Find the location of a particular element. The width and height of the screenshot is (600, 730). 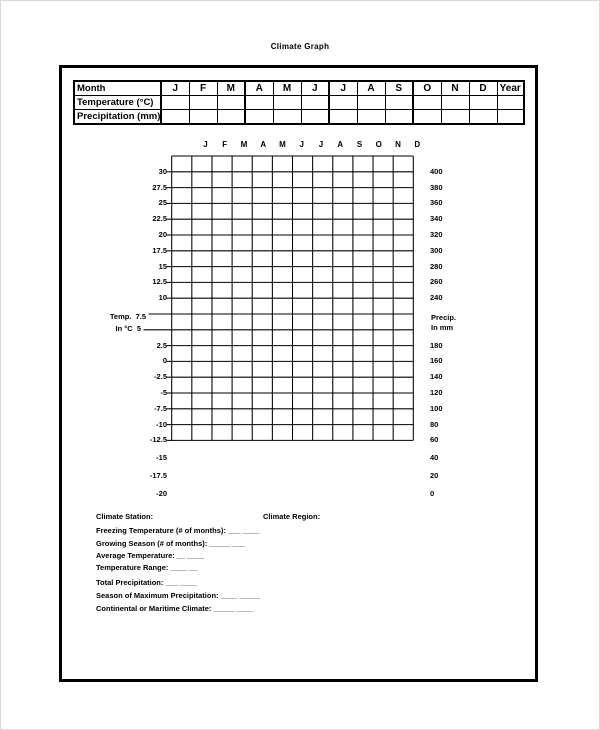

table-header-row: Month J F M A M J J A S O N D Year is located at coordinates (299, 88).